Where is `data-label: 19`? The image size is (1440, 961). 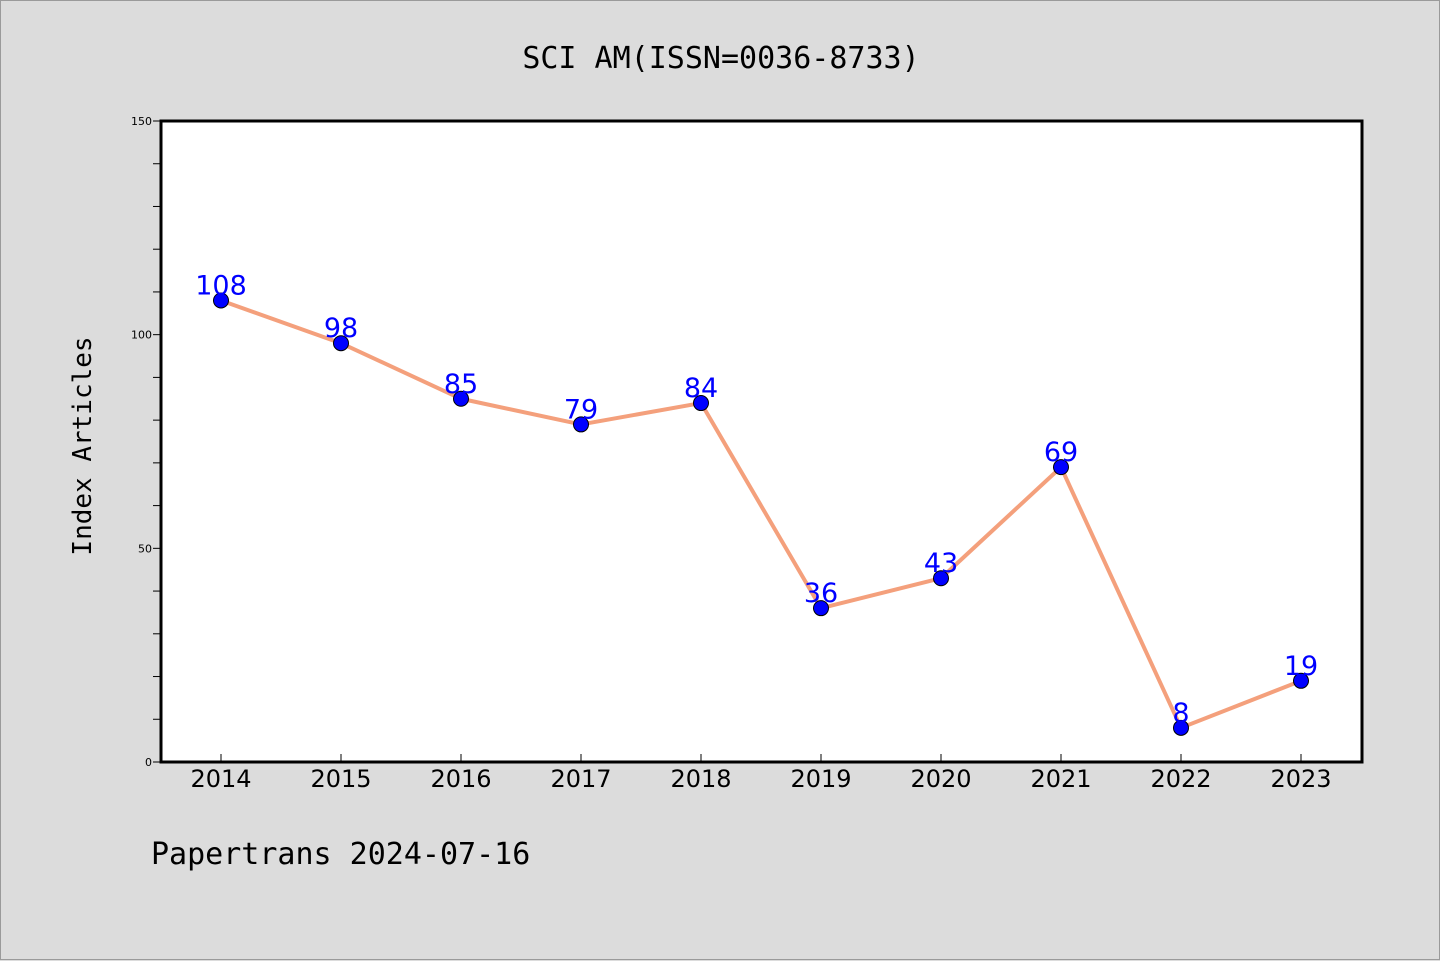
data-label: 19 is located at coordinates (1301, 666).